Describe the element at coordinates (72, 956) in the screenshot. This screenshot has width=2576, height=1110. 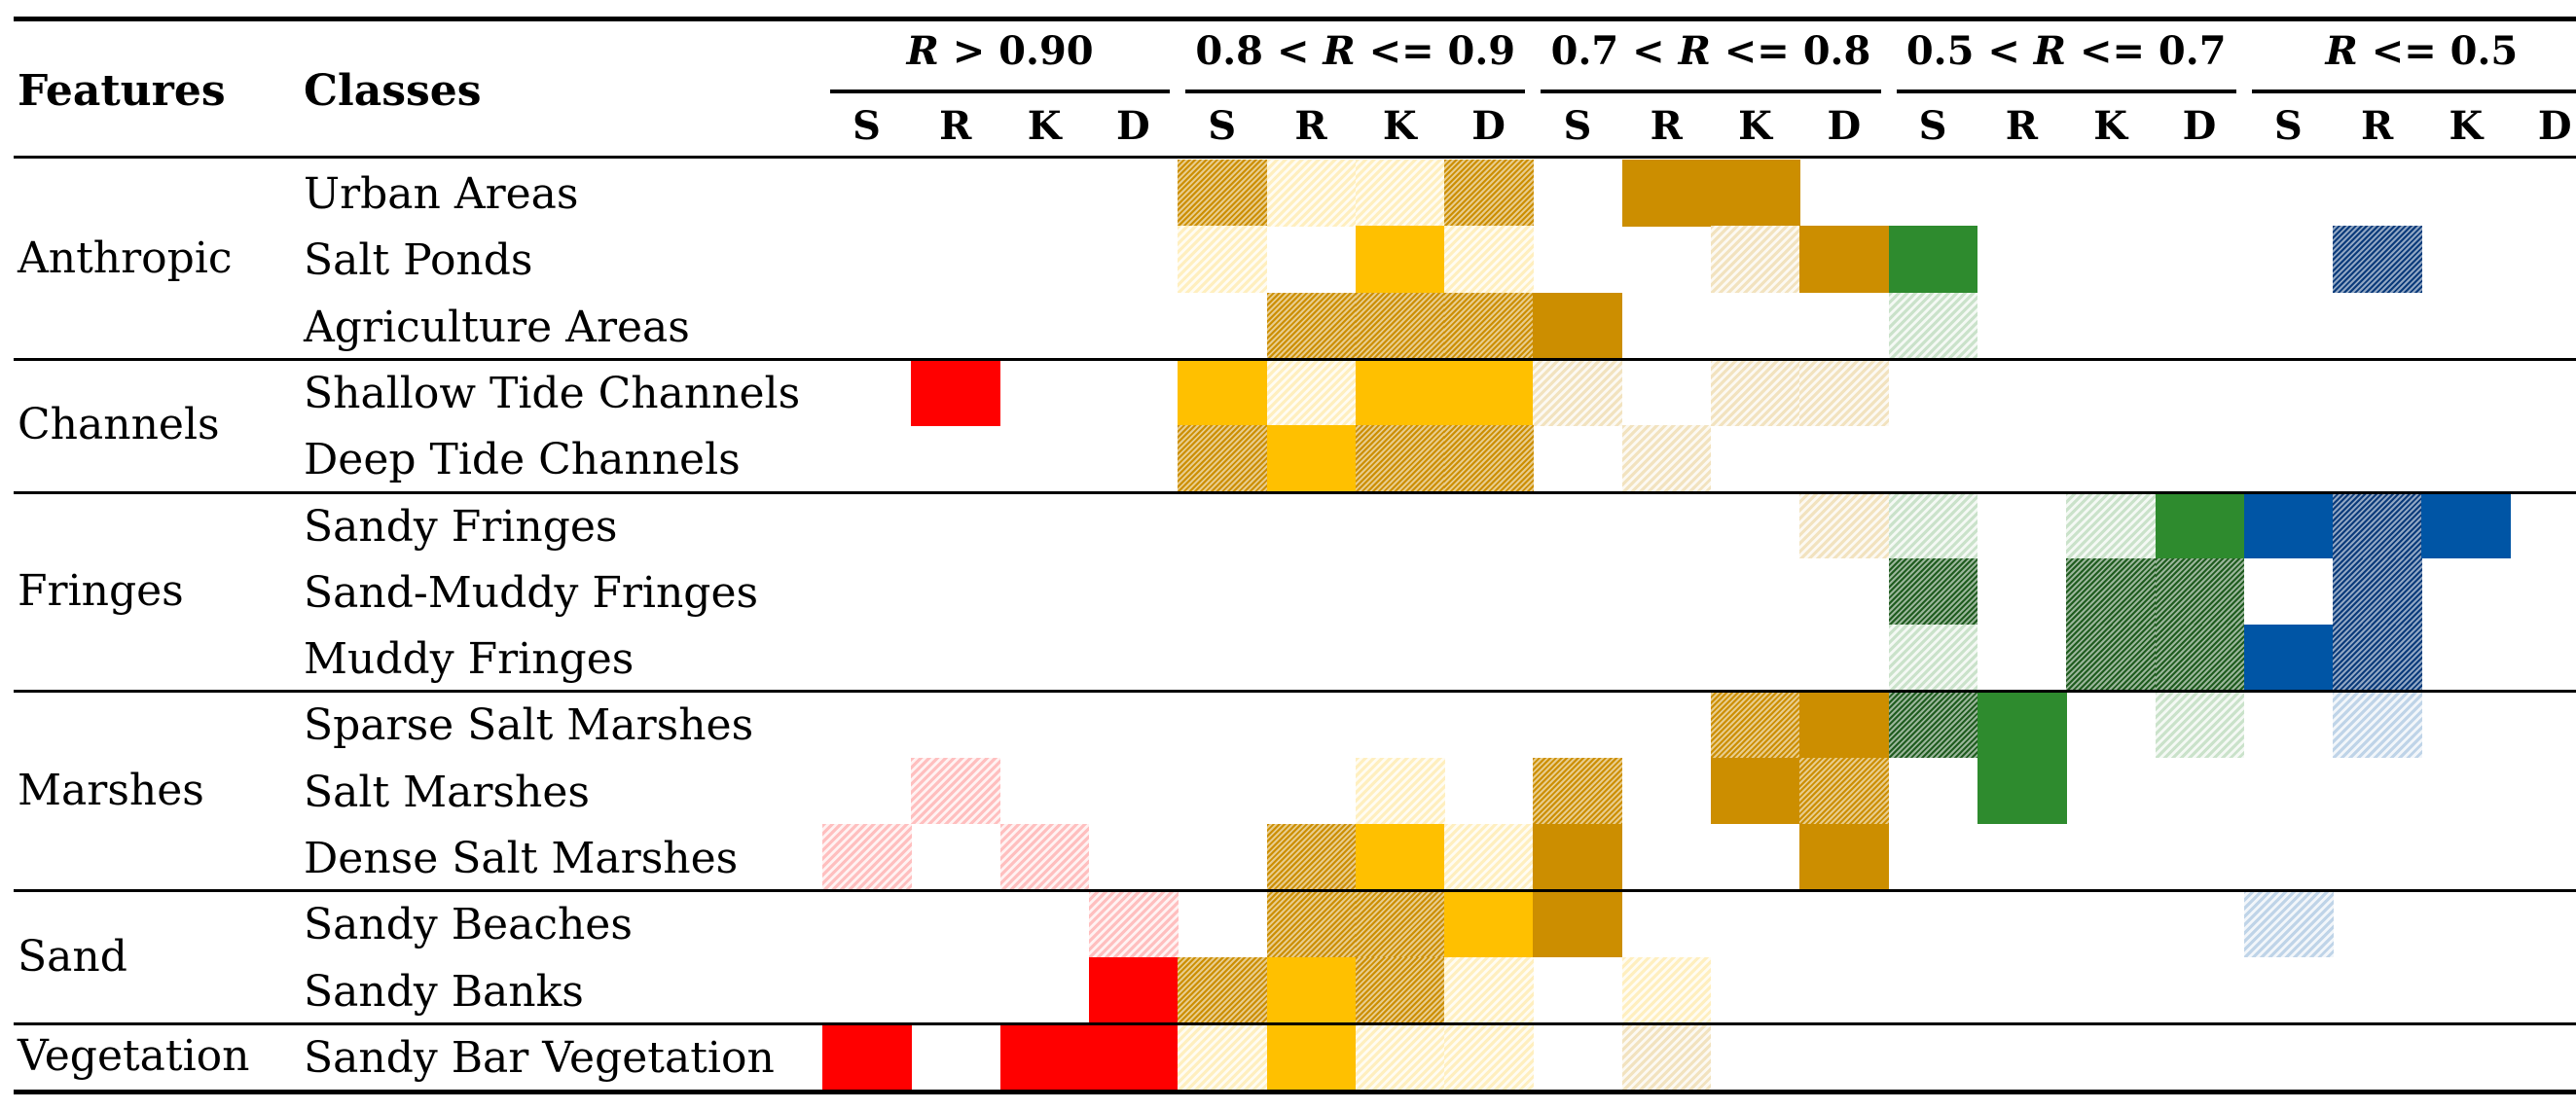
I see `feature-label: Sand` at that location.